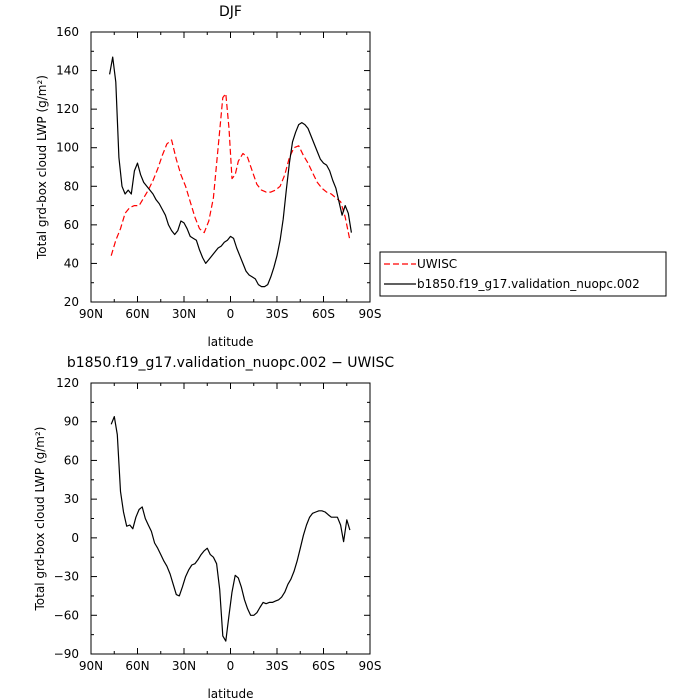 The width and height of the screenshot is (700, 700). I want to click on chart1-ytick-label: 160, so click(67, 32).